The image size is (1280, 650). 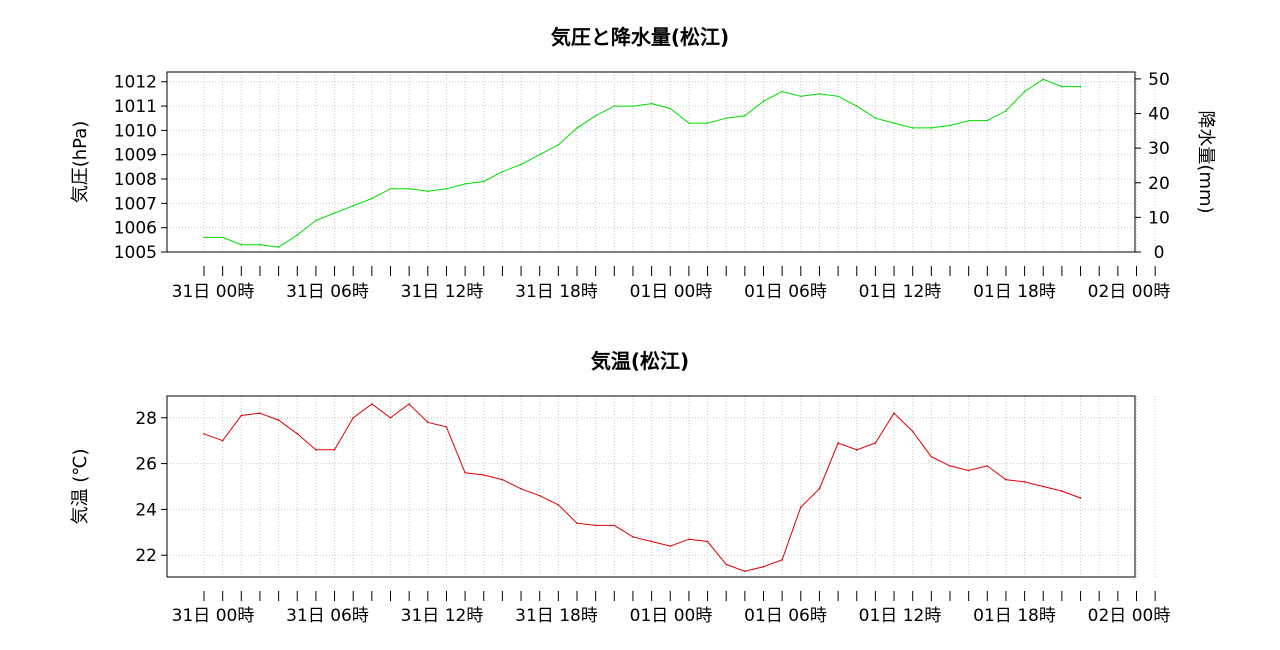 What do you see at coordinates (442, 616) in the screenshot?
I see `x-tick-label: 31日 12時` at bounding box center [442, 616].